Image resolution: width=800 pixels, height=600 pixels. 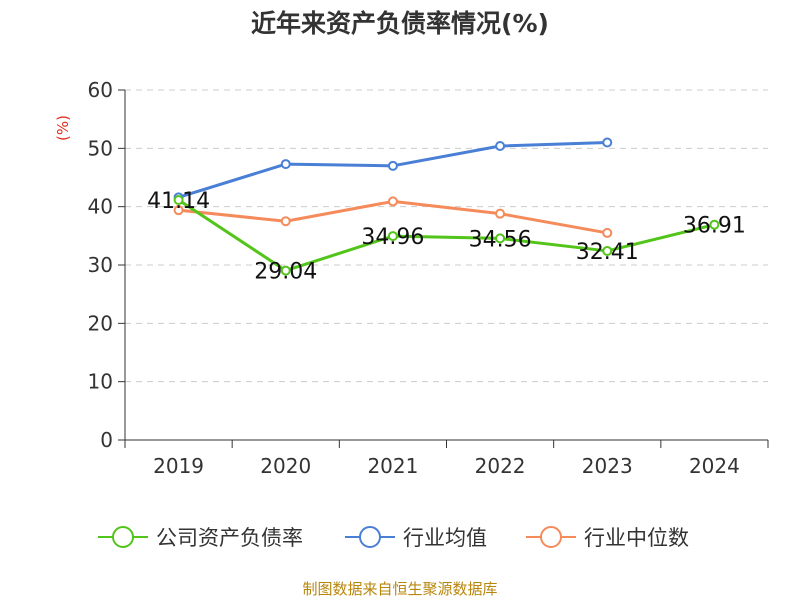 What do you see at coordinates (63, 128) in the screenshot?
I see `y-axis-label: (%)` at bounding box center [63, 128].